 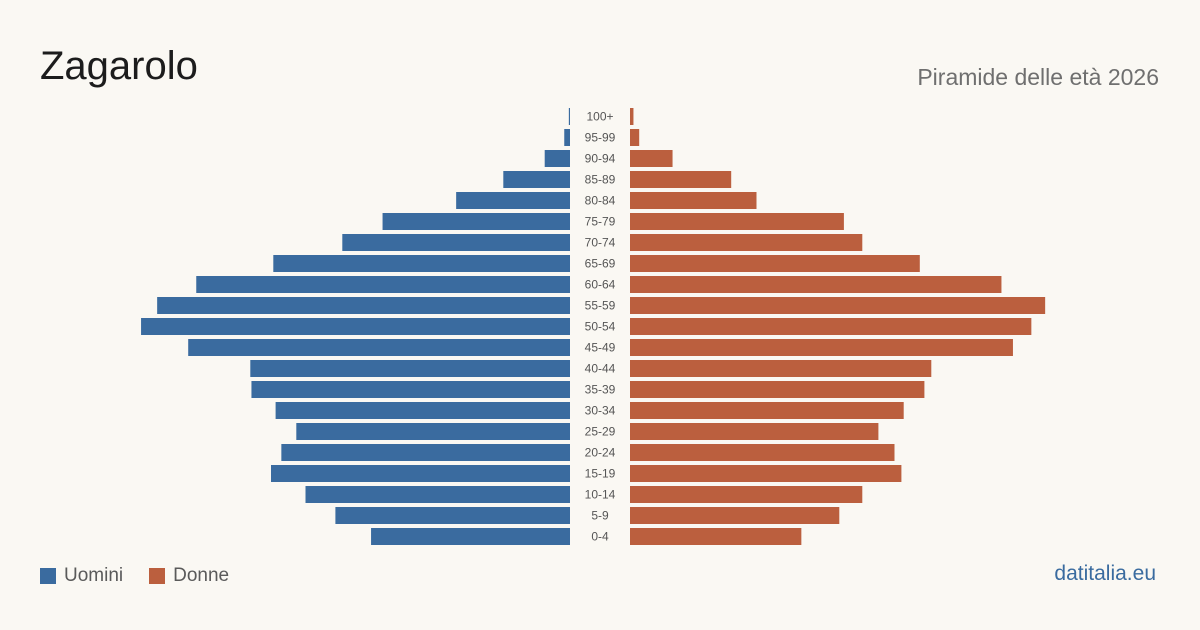 What do you see at coordinates (599, 117) in the screenshot?
I see `age-label-100+: 100+` at bounding box center [599, 117].